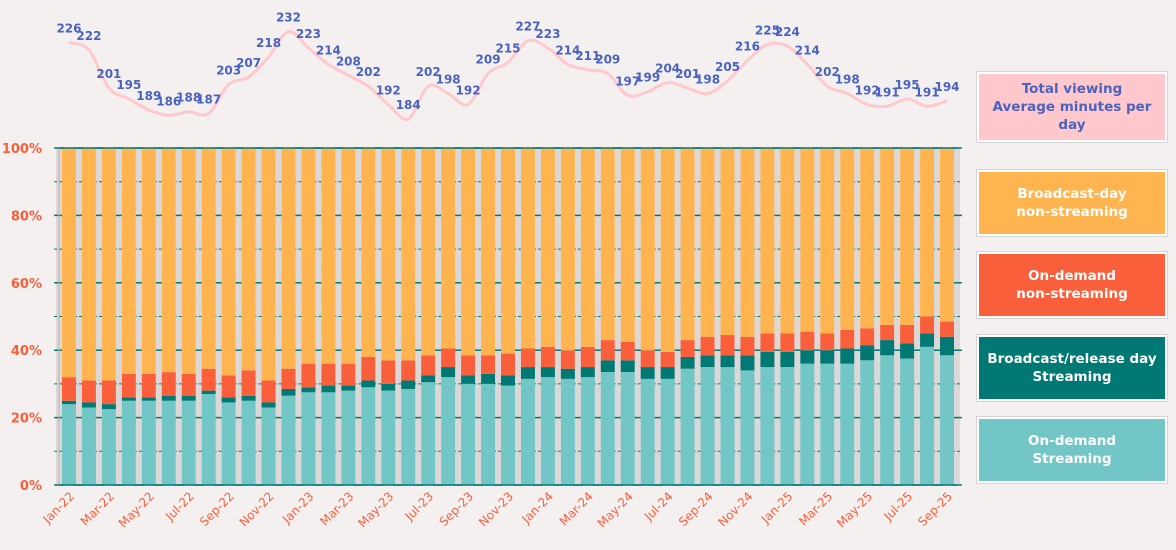 This screenshot has height=550, width=1176. I want to click on total-viewing-label: 201, so click(108, 74).